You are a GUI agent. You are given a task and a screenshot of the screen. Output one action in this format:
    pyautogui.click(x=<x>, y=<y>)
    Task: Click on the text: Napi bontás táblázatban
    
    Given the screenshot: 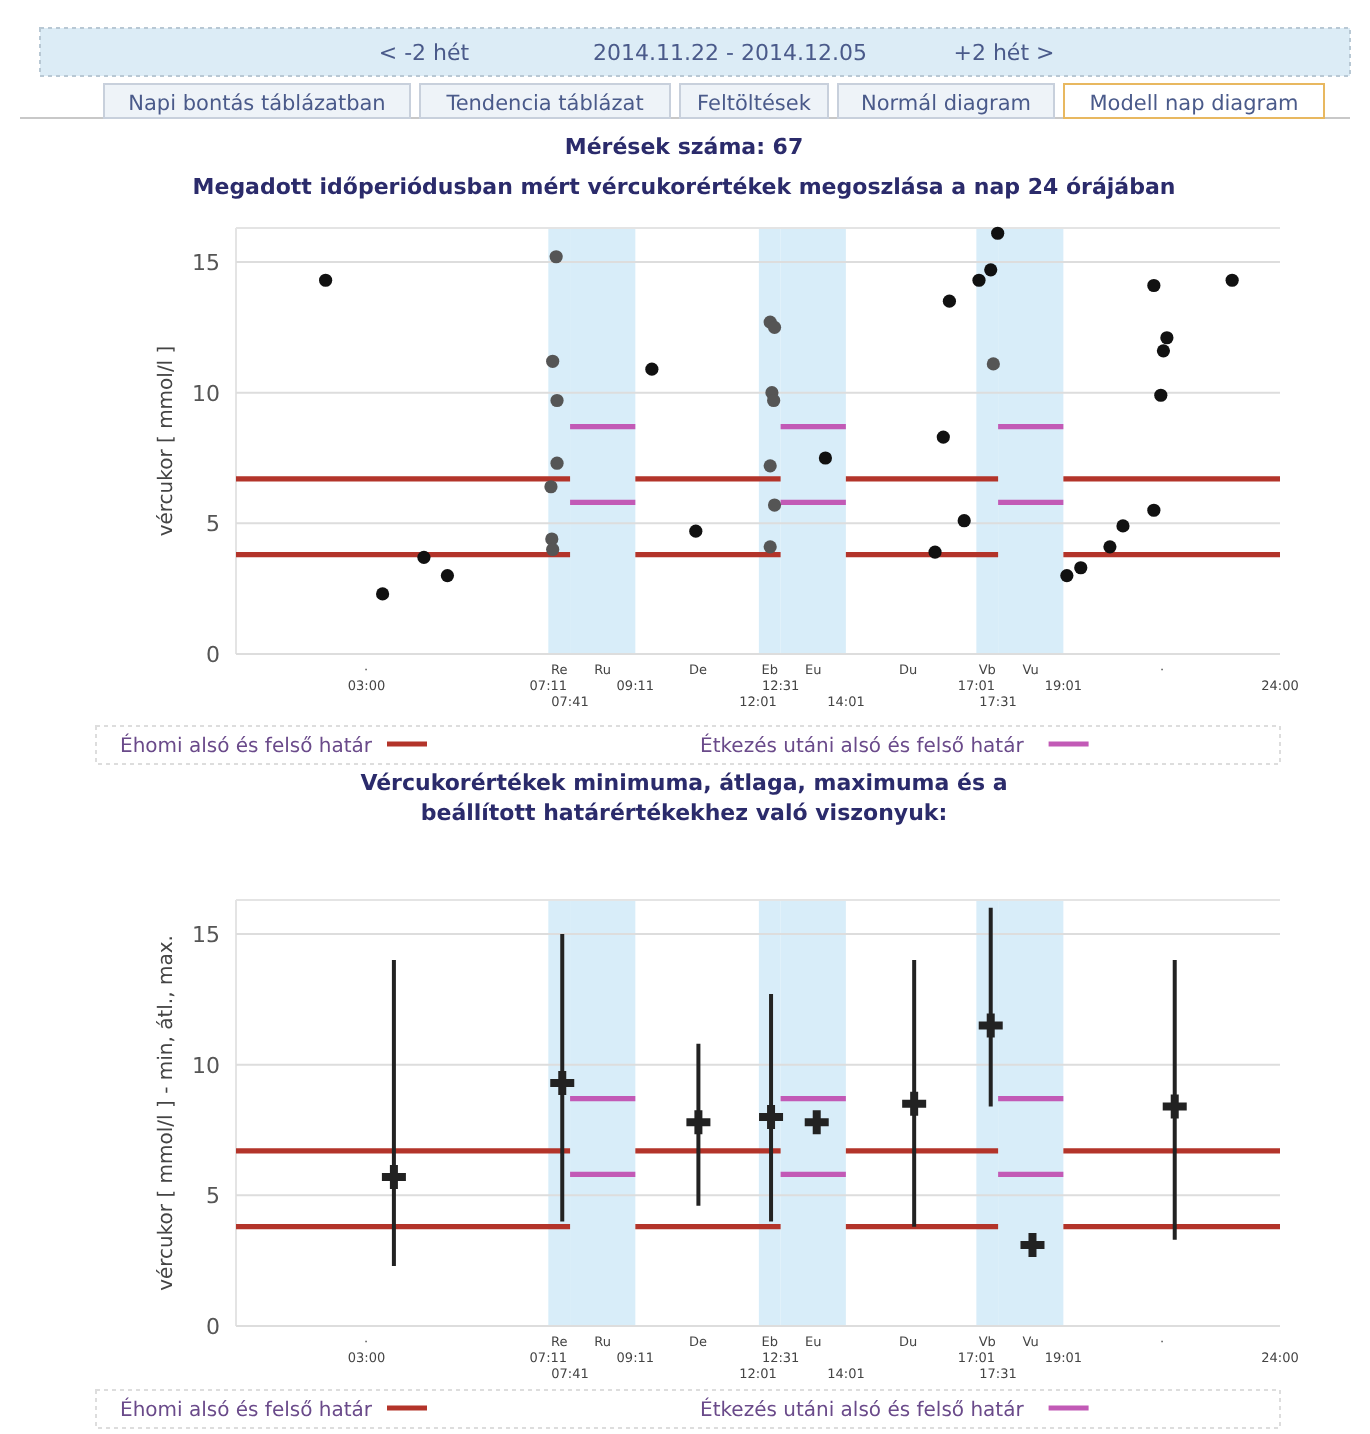 What is the action you would take?
    pyautogui.click(x=257, y=104)
    